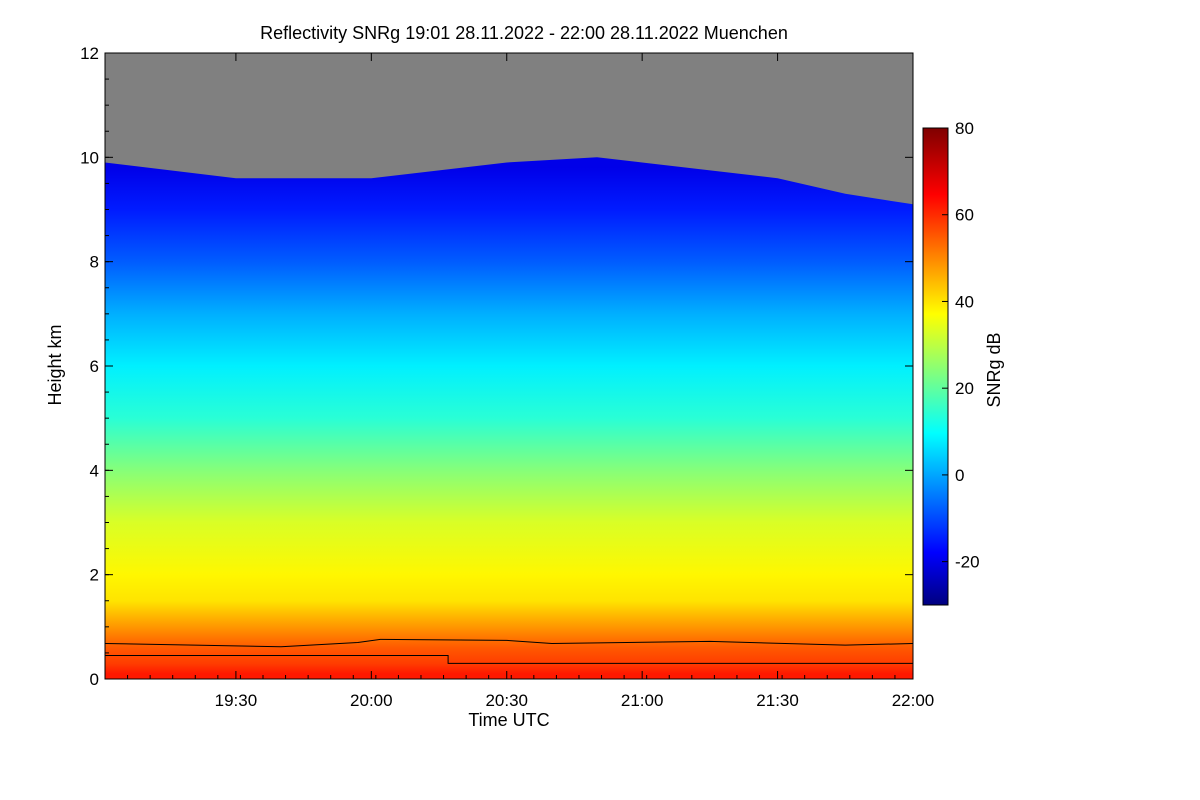 The width and height of the screenshot is (1200, 800). Describe the element at coordinates (94, 366) in the screenshot. I see `y-tick-label: 6` at that location.